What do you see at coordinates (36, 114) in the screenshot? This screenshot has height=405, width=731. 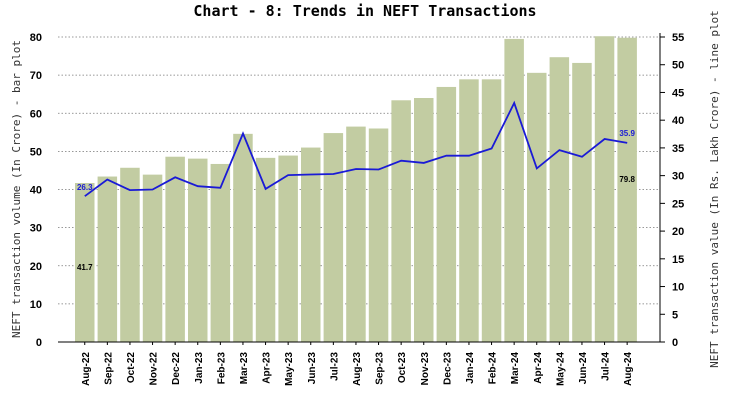 I see `y-left-tick-label: 60` at bounding box center [36, 114].